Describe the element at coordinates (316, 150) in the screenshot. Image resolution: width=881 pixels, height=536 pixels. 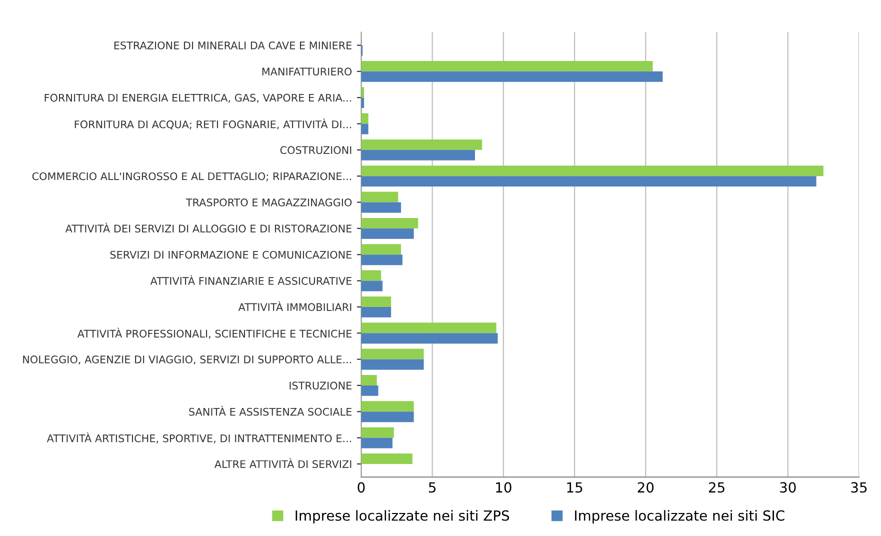
I see `y-tick-label: COSTRUZIONI` at that location.